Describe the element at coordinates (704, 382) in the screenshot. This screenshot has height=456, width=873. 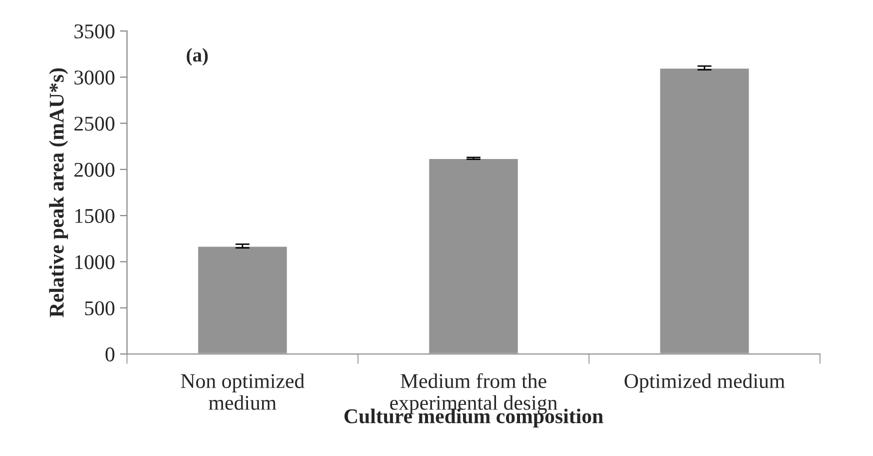
I see `x-tick-label: Optimized medium` at that location.